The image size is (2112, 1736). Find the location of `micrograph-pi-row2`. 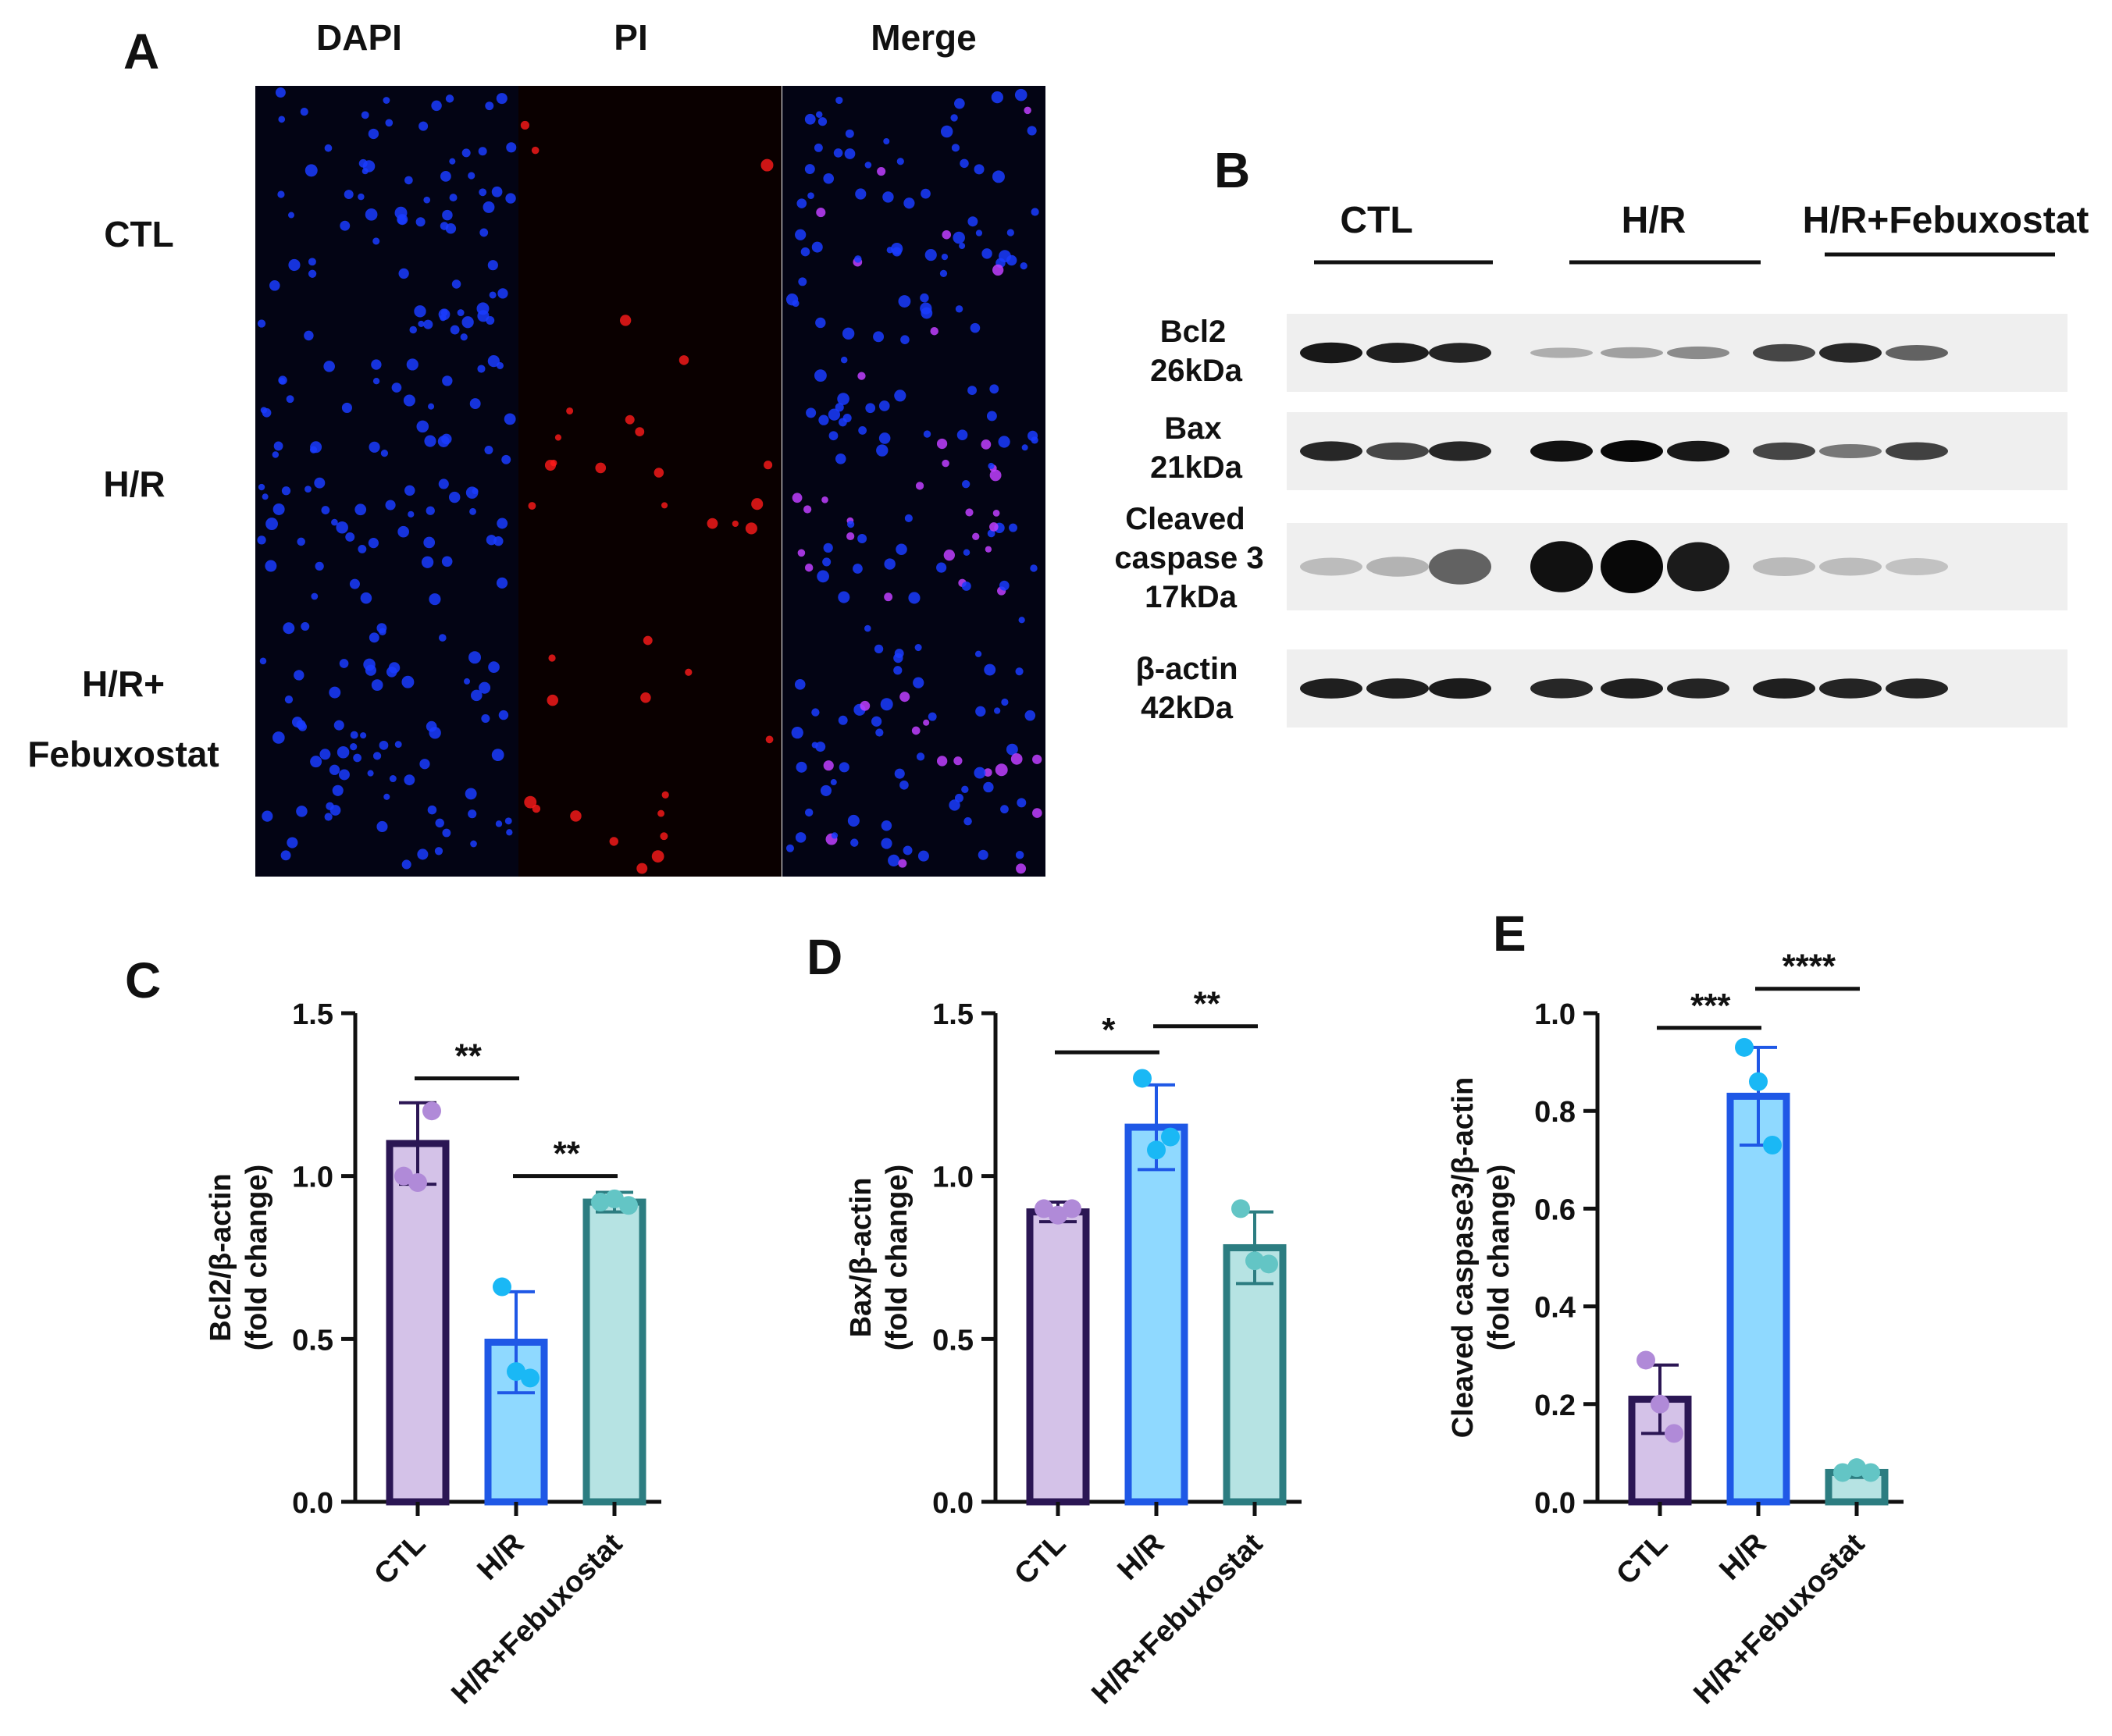

micrograph-pi-row2 is located at coordinates (650, 482).